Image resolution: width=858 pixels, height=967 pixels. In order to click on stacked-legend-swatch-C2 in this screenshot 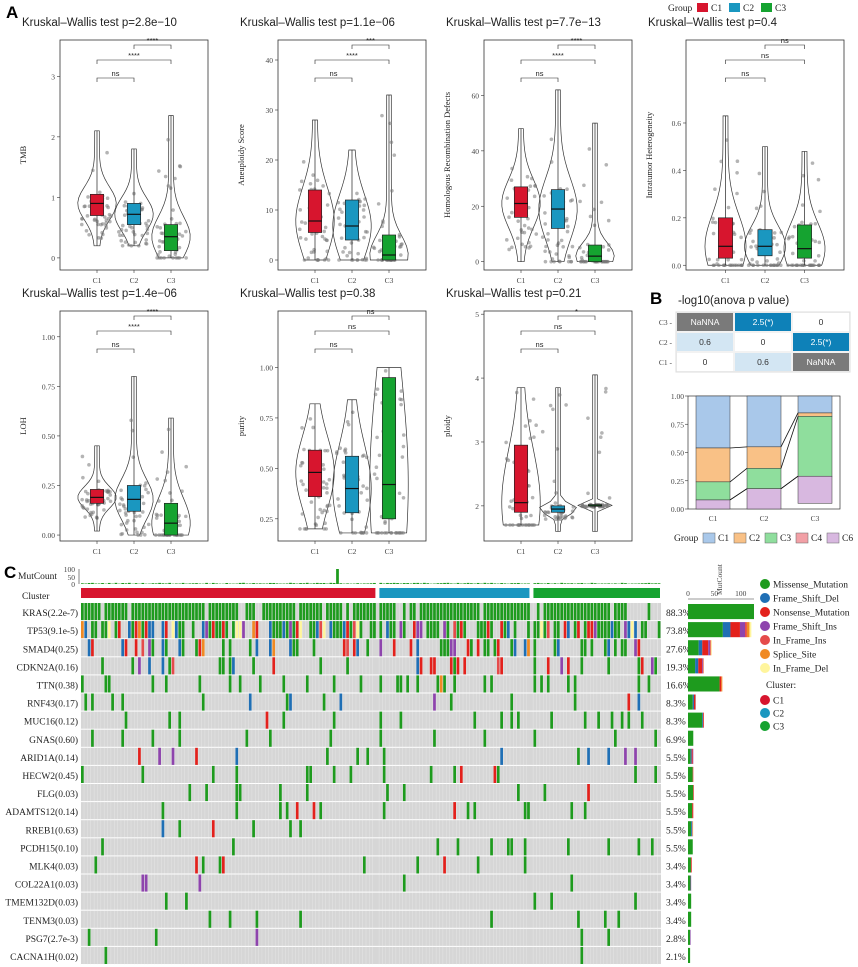, I will do `click(740, 538)`.